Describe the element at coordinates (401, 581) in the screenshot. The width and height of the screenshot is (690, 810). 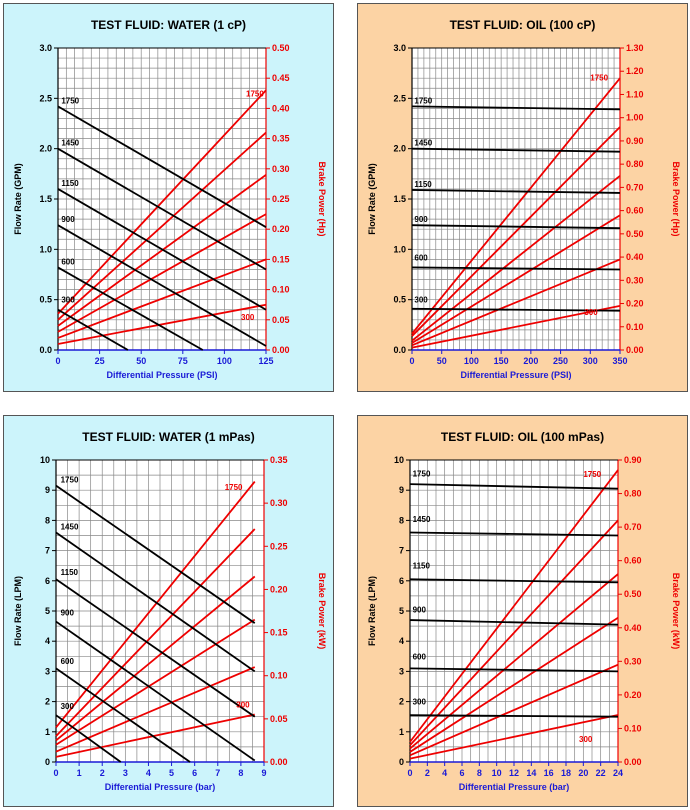
I see `y-tick-label: 6` at that location.